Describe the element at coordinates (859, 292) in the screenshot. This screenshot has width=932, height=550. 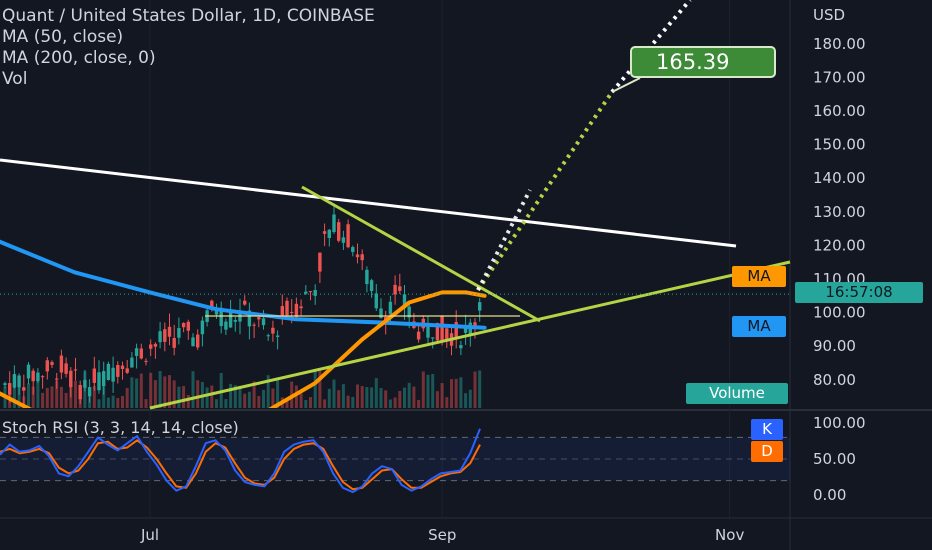
I see `countdown-tag: 16:57:08` at that location.